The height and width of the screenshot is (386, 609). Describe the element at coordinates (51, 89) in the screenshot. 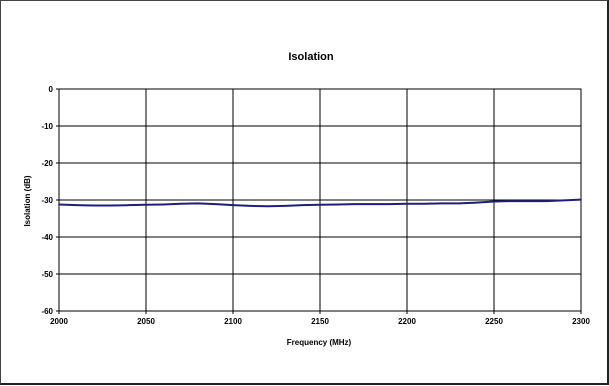

I see `y-tick-label: 0` at that location.